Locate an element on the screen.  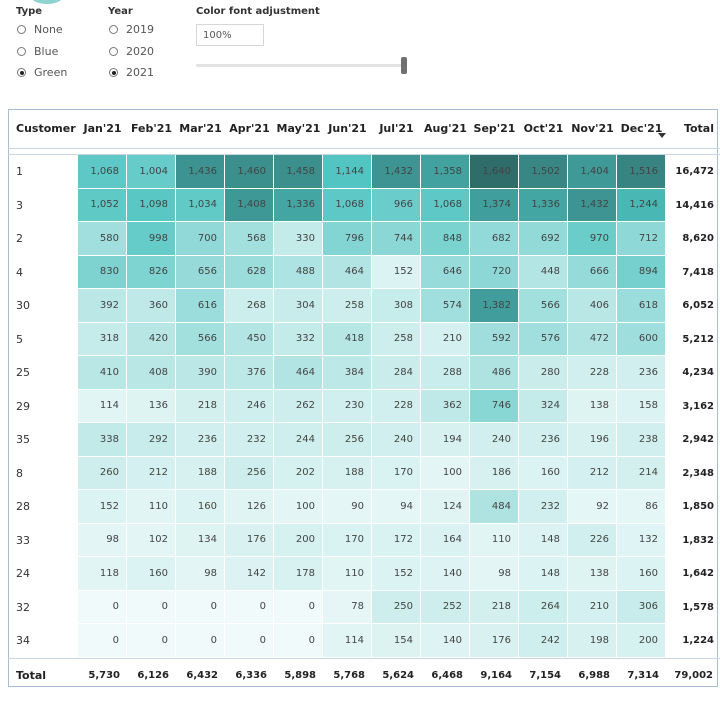
matrix-cell: 472 is located at coordinates (592, 339).